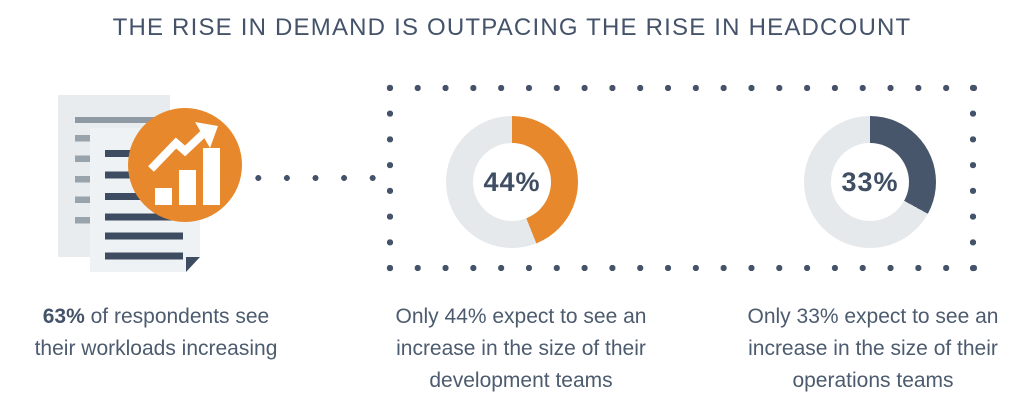 This screenshot has height=400, width=1024. I want to click on stat-value: 63%, so click(63, 316).